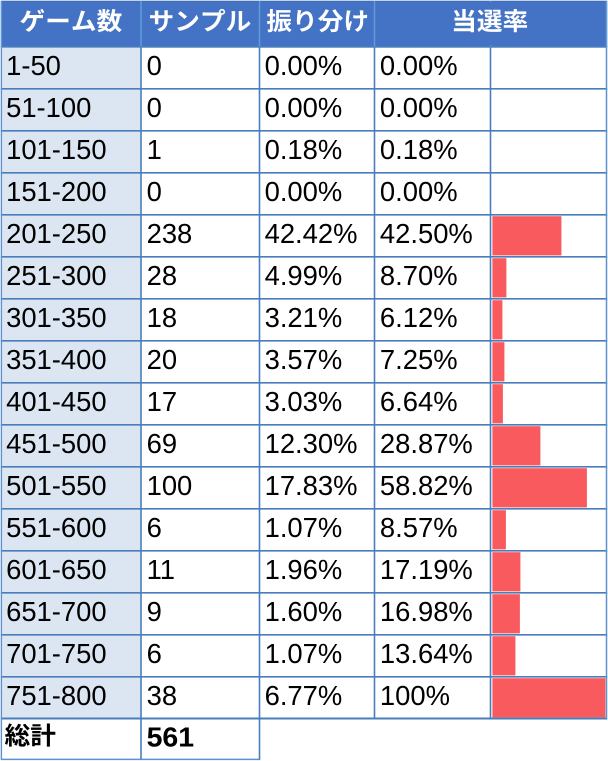  I want to click on svg-text: 551-600, so click(56, 527).